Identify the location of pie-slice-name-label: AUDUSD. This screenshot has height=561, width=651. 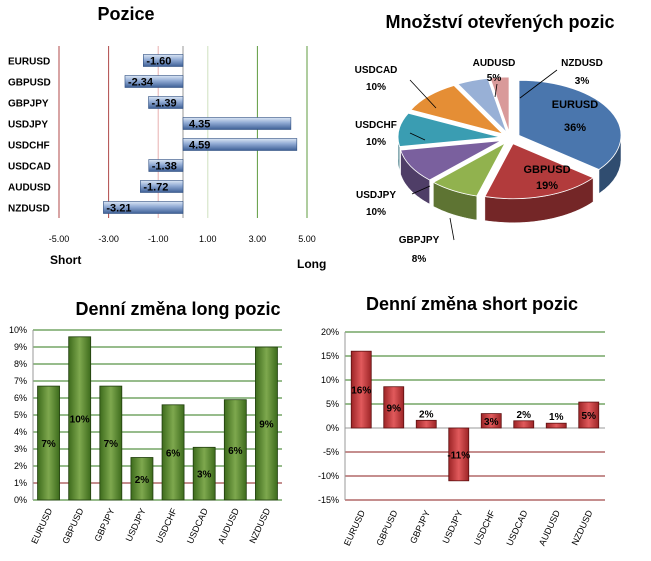
(494, 63).